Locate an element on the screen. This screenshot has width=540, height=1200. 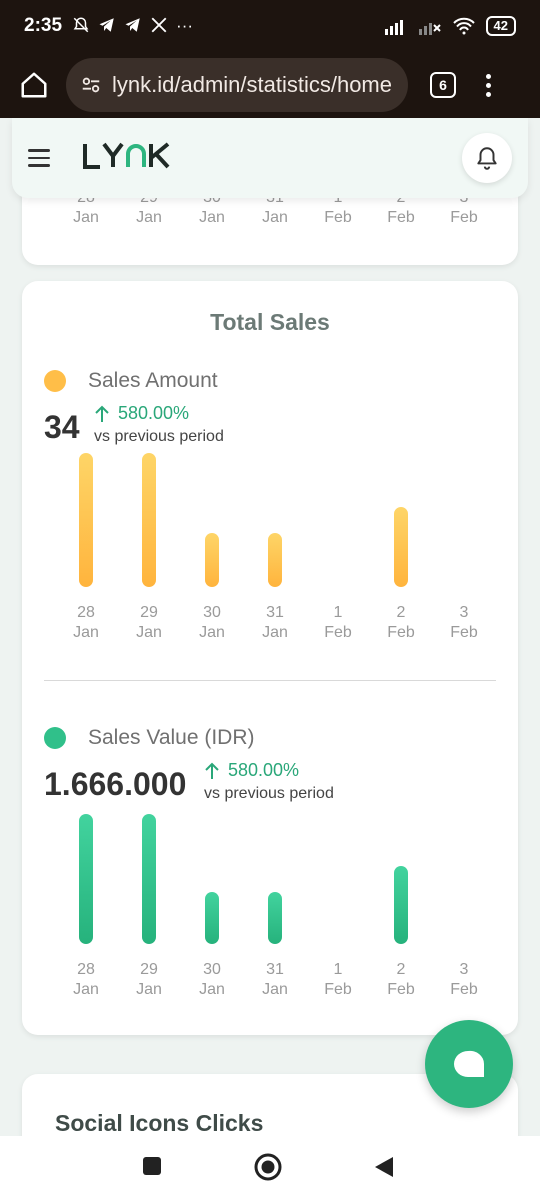
sales-amount-label: Sales Amount is located at coordinates (153, 380).